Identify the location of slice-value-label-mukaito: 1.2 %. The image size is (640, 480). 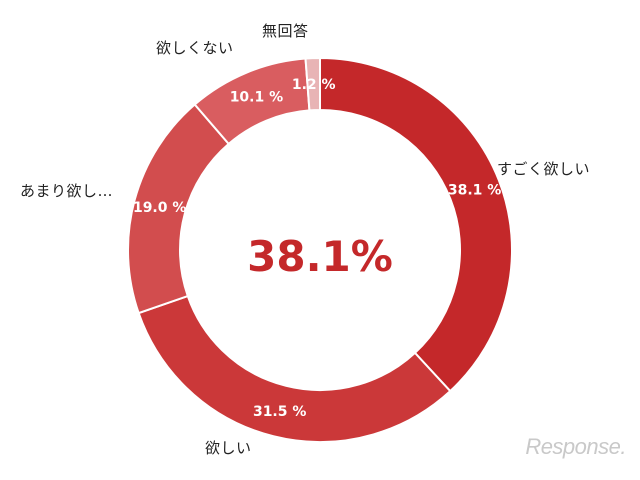
(314, 85).